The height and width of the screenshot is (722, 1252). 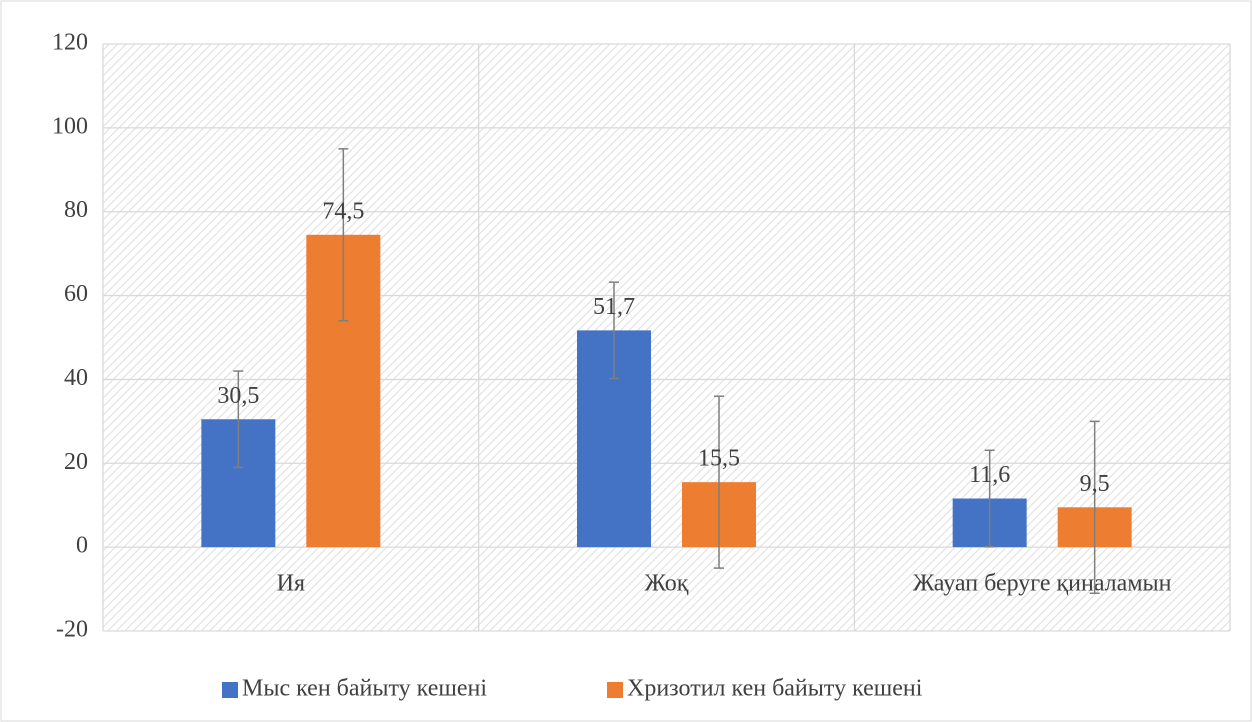 I want to click on y-tick-label: 120, so click(x=70, y=43).